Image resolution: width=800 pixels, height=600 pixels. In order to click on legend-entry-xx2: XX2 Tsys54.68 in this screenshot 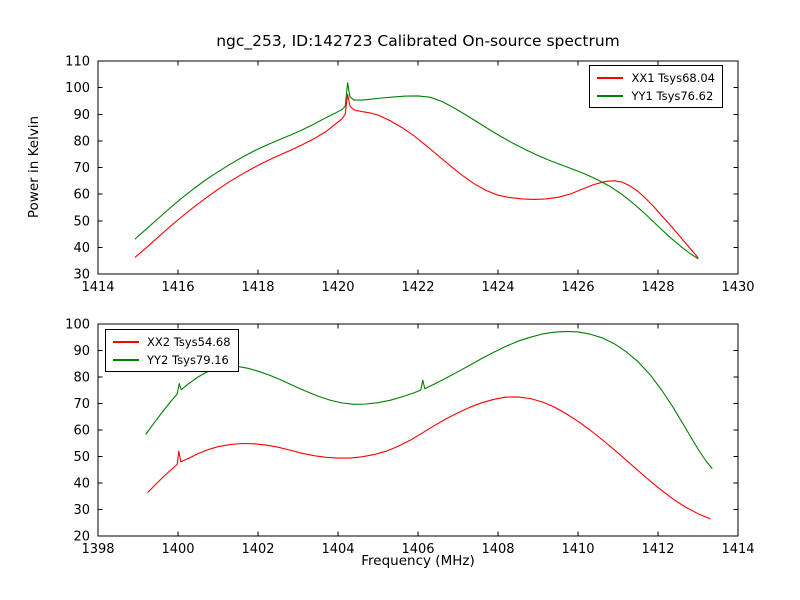, I will do `click(172, 341)`.